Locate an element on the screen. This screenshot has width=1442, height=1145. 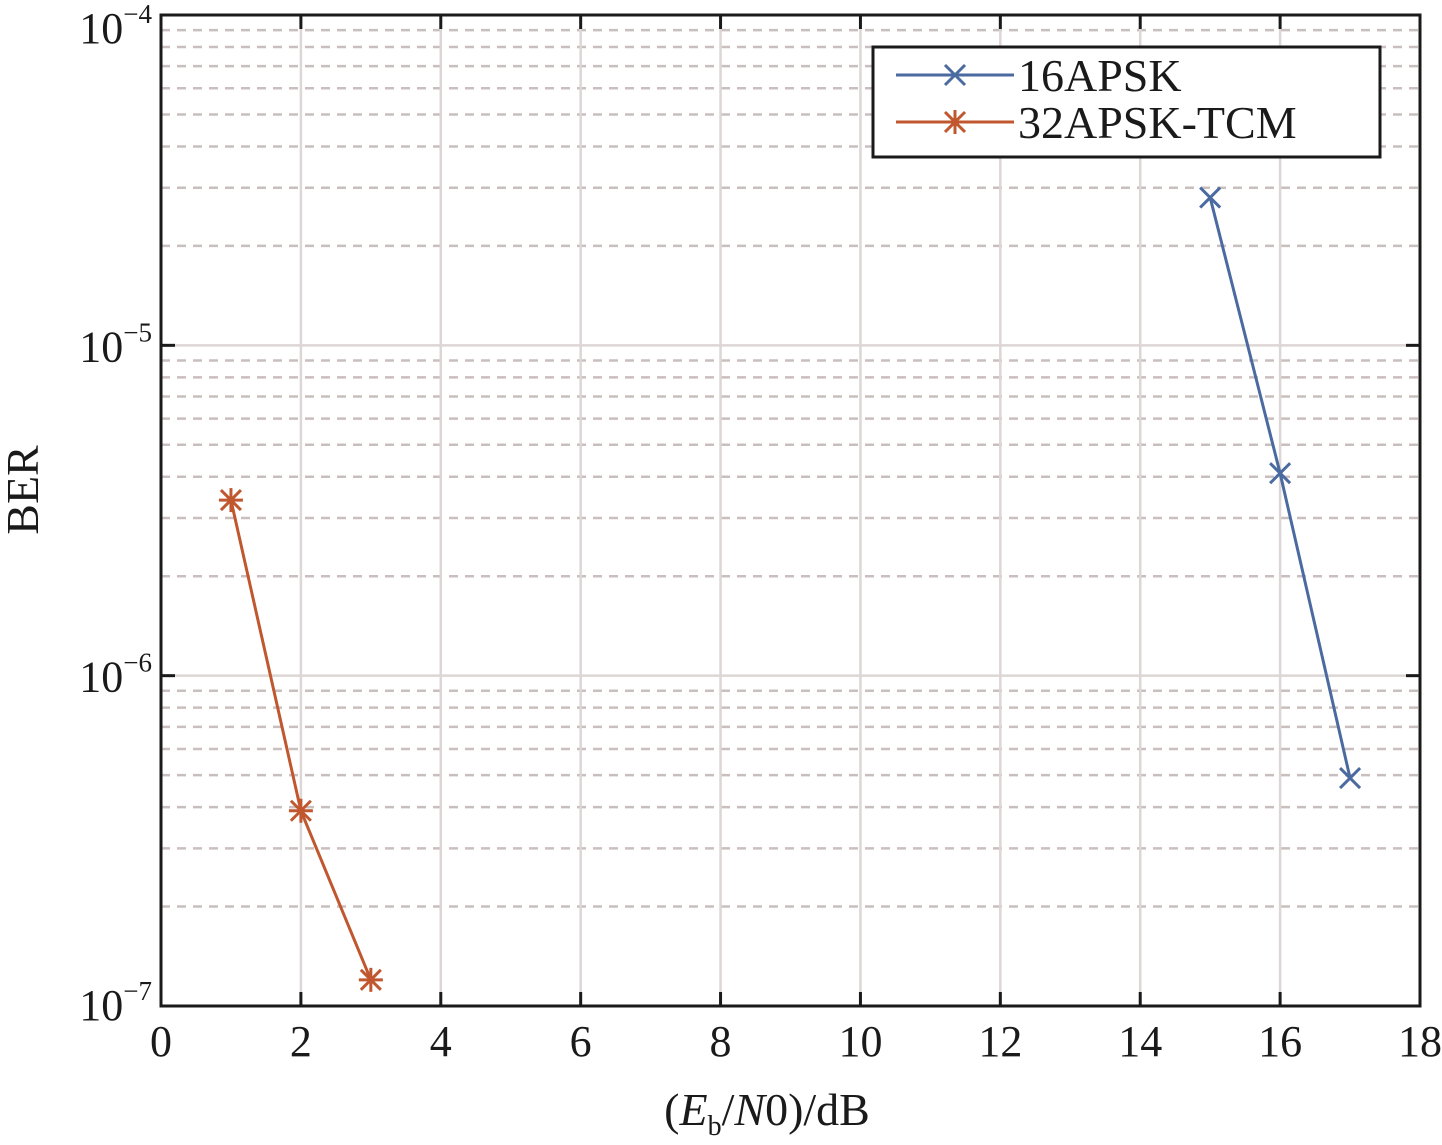
series-32apsk-tcm is located at coordinates (300, 740).